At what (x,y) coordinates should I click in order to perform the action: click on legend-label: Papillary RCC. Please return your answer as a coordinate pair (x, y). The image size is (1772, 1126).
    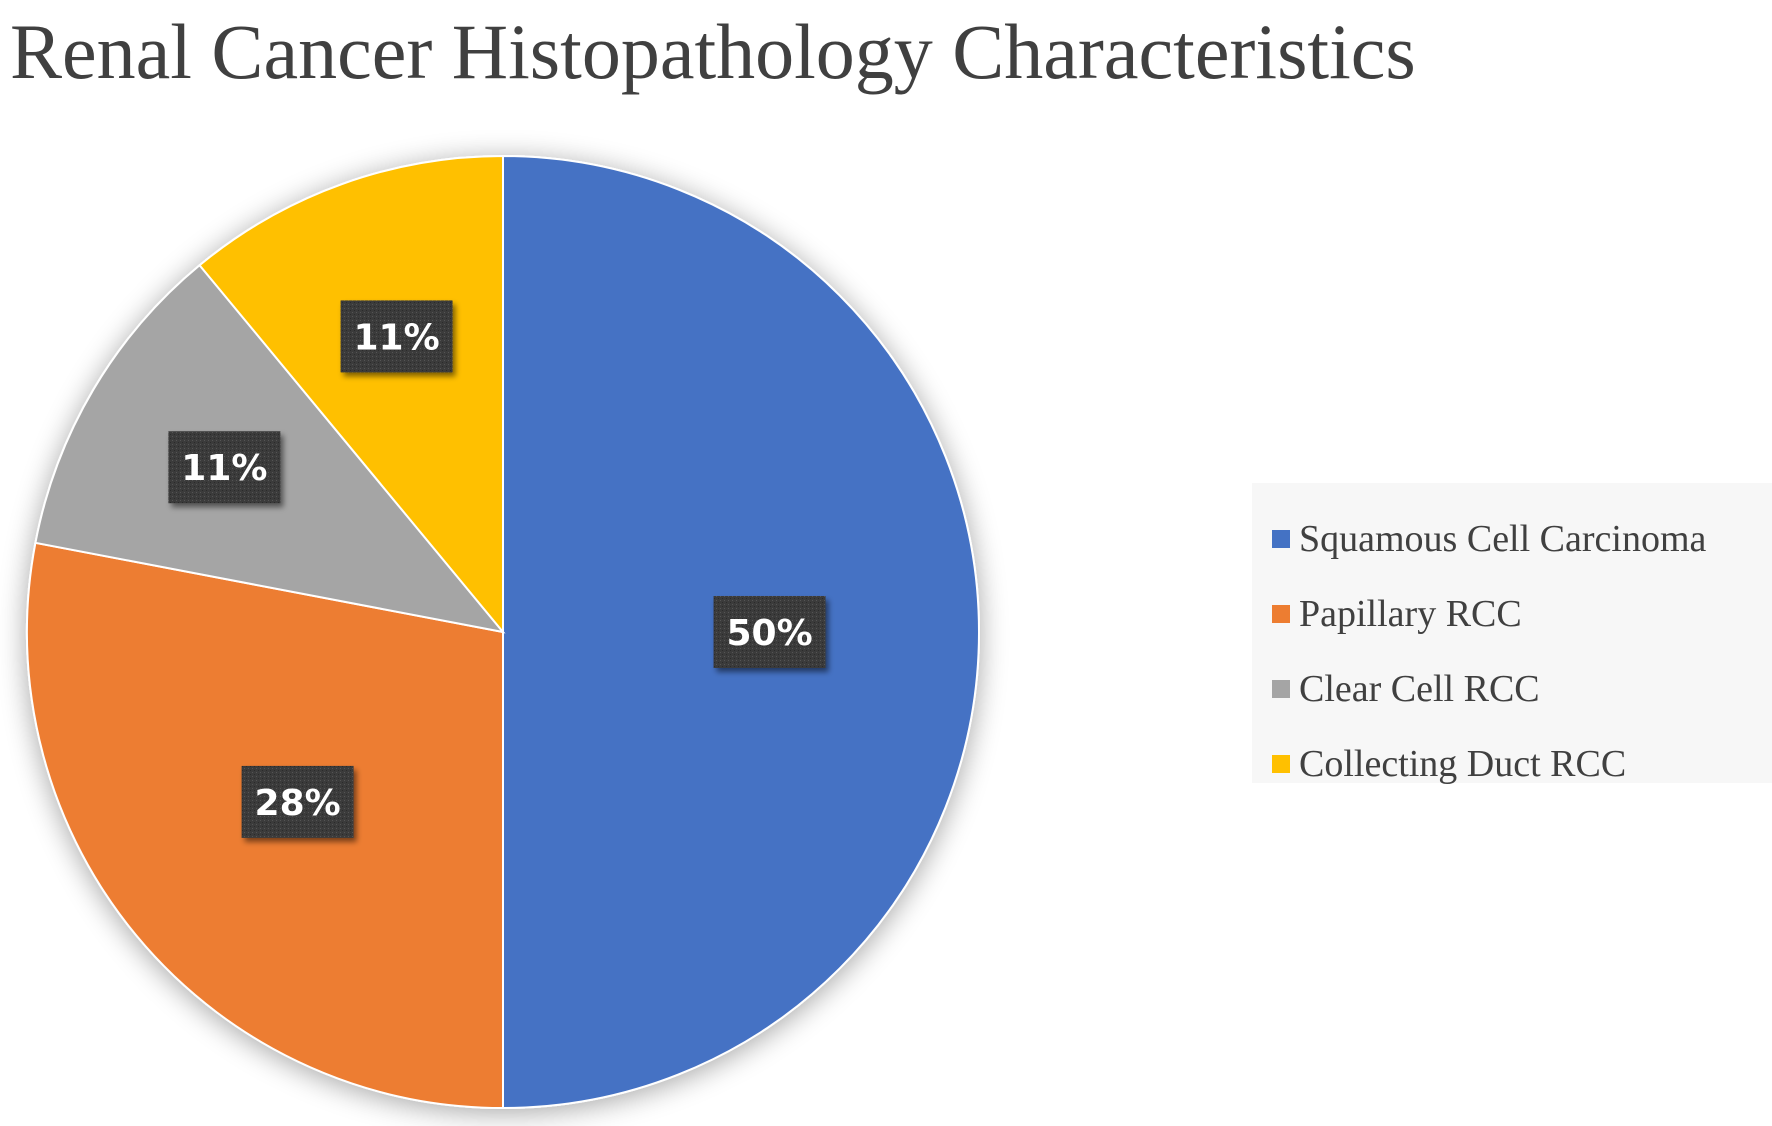
    Looking at the image, I should click on (1410, 613).